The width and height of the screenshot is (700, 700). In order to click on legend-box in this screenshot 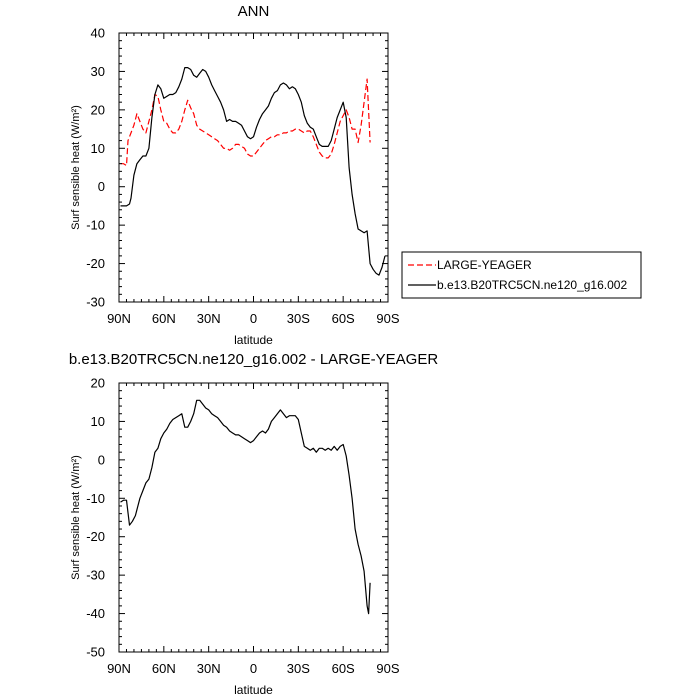, I will do `click(521, 275)`.